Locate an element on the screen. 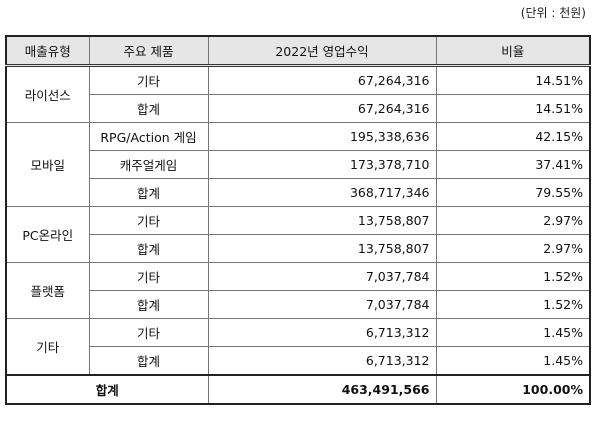 This screenshot has width=594, height=433. type-cell: 기타 is located at coordinates (47, 347).